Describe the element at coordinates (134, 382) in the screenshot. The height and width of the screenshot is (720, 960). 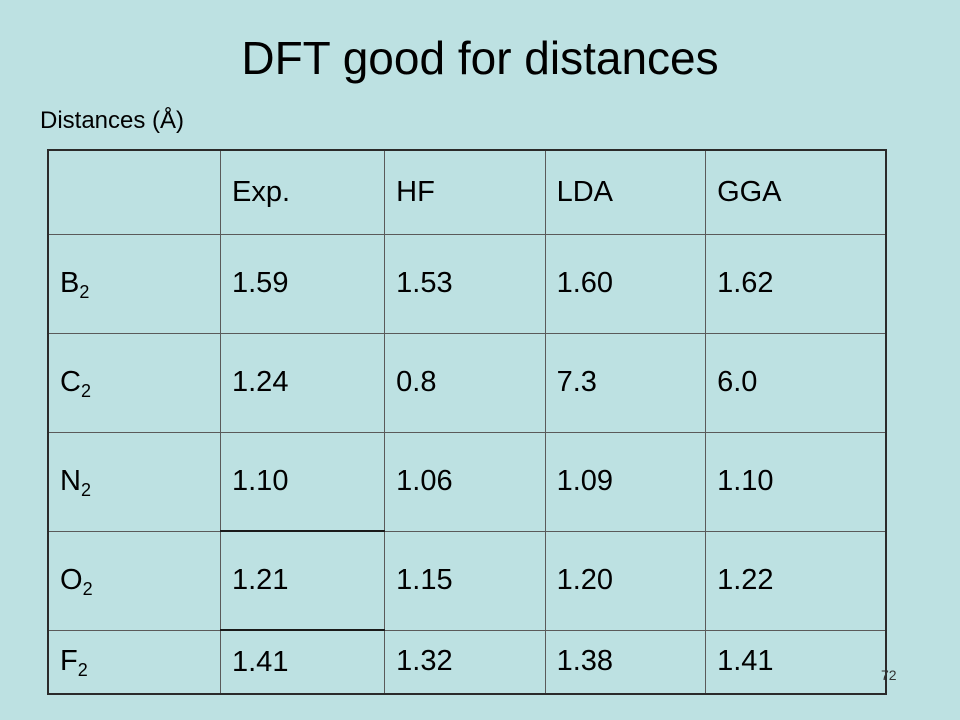
I see `molecule-cell: C2` at that location.